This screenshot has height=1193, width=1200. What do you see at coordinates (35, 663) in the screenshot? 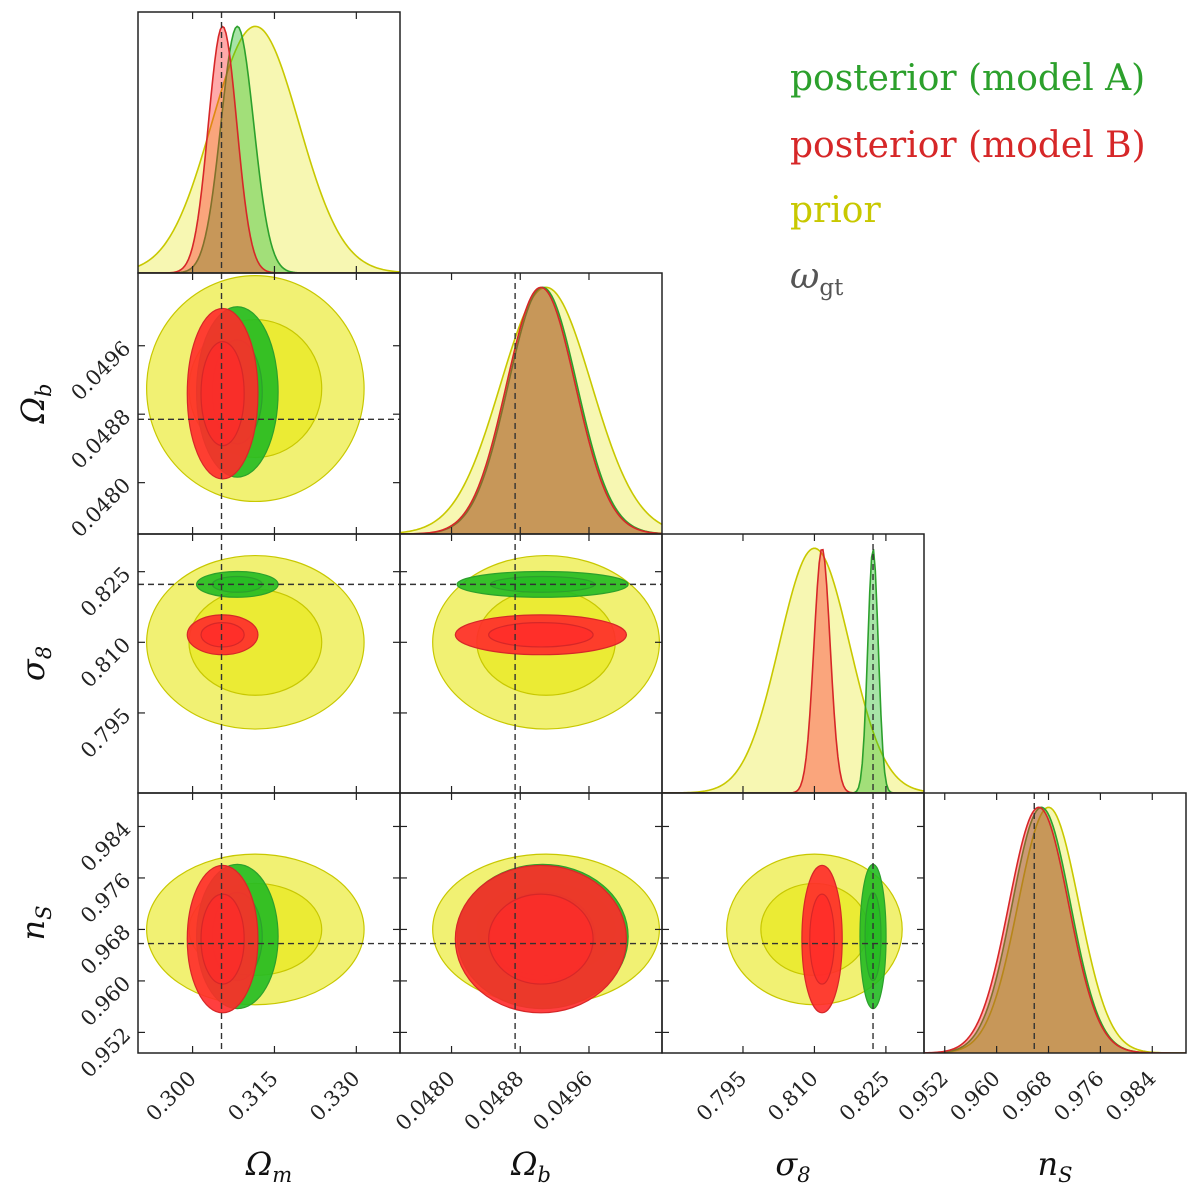
I see `y-axis-label-s8: σ8` at bounding box center [35, 663].